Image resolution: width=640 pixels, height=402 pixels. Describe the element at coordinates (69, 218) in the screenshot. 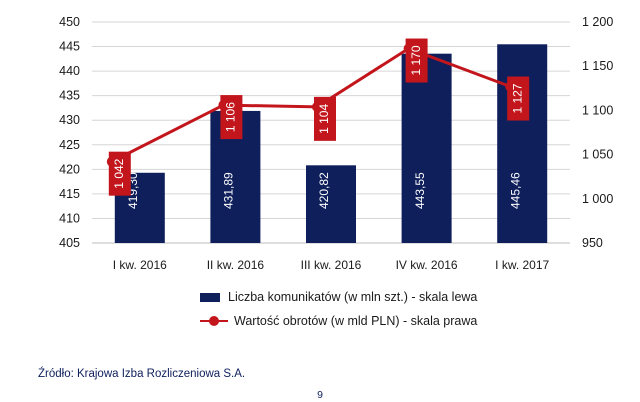

I see `left-tick-label: 410` at that location.